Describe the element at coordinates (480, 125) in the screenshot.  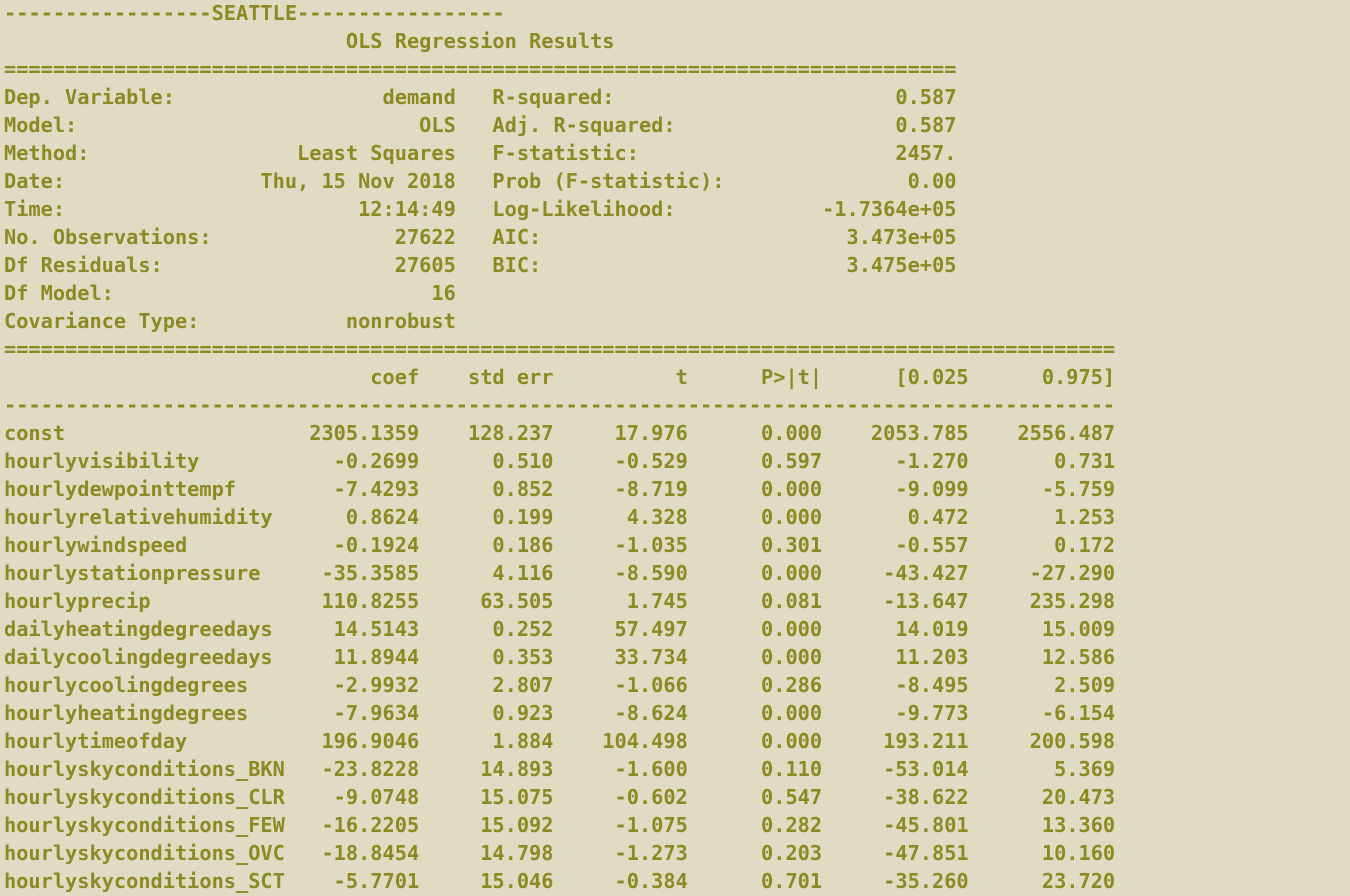
I see `summary-row: Model: OLS Adj. R-squared: 0.587` at that location.